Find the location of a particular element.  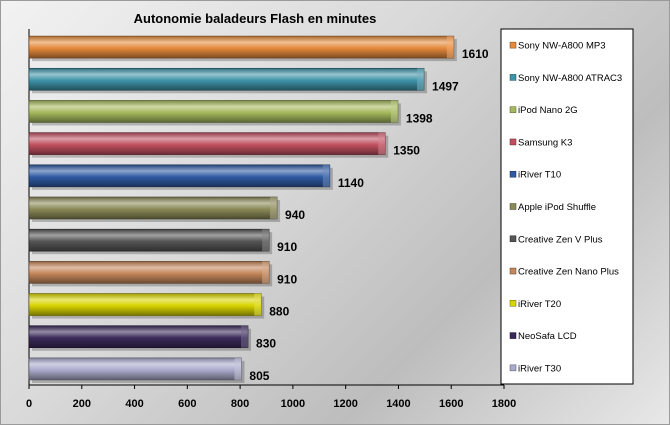

legend-label: iRiver T20 is located at coordinates (539, 304).